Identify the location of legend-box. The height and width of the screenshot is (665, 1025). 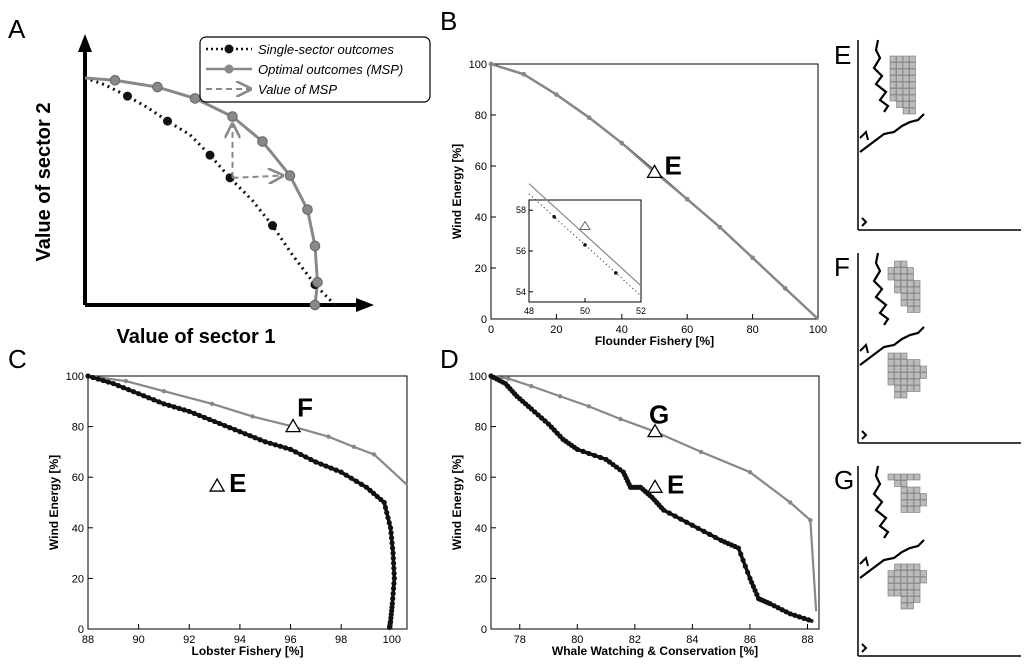
(315, 69).